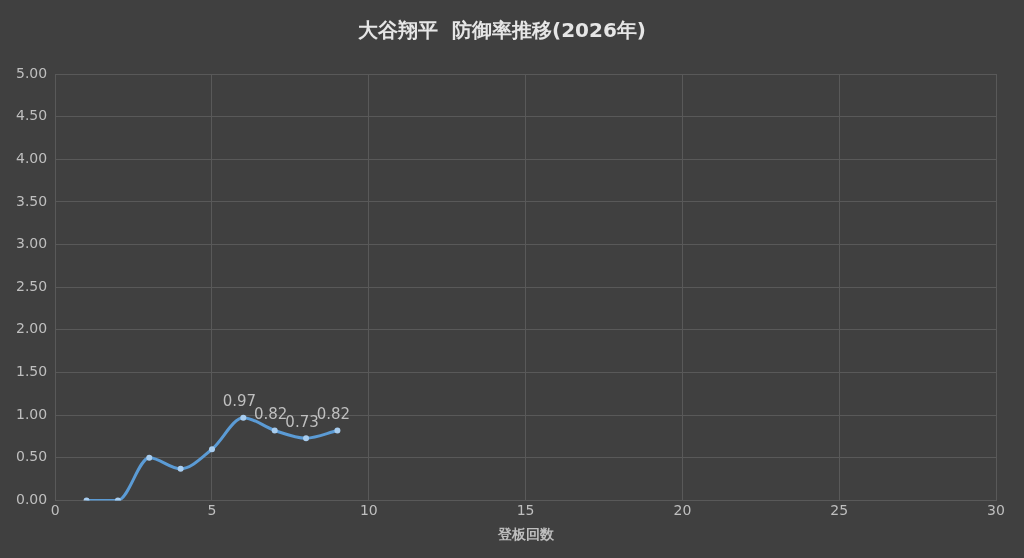  What do you see at coordinates (55, 510) in the screenshot?
I see `x-tick-label: 0` at bounding box center [55, 510].